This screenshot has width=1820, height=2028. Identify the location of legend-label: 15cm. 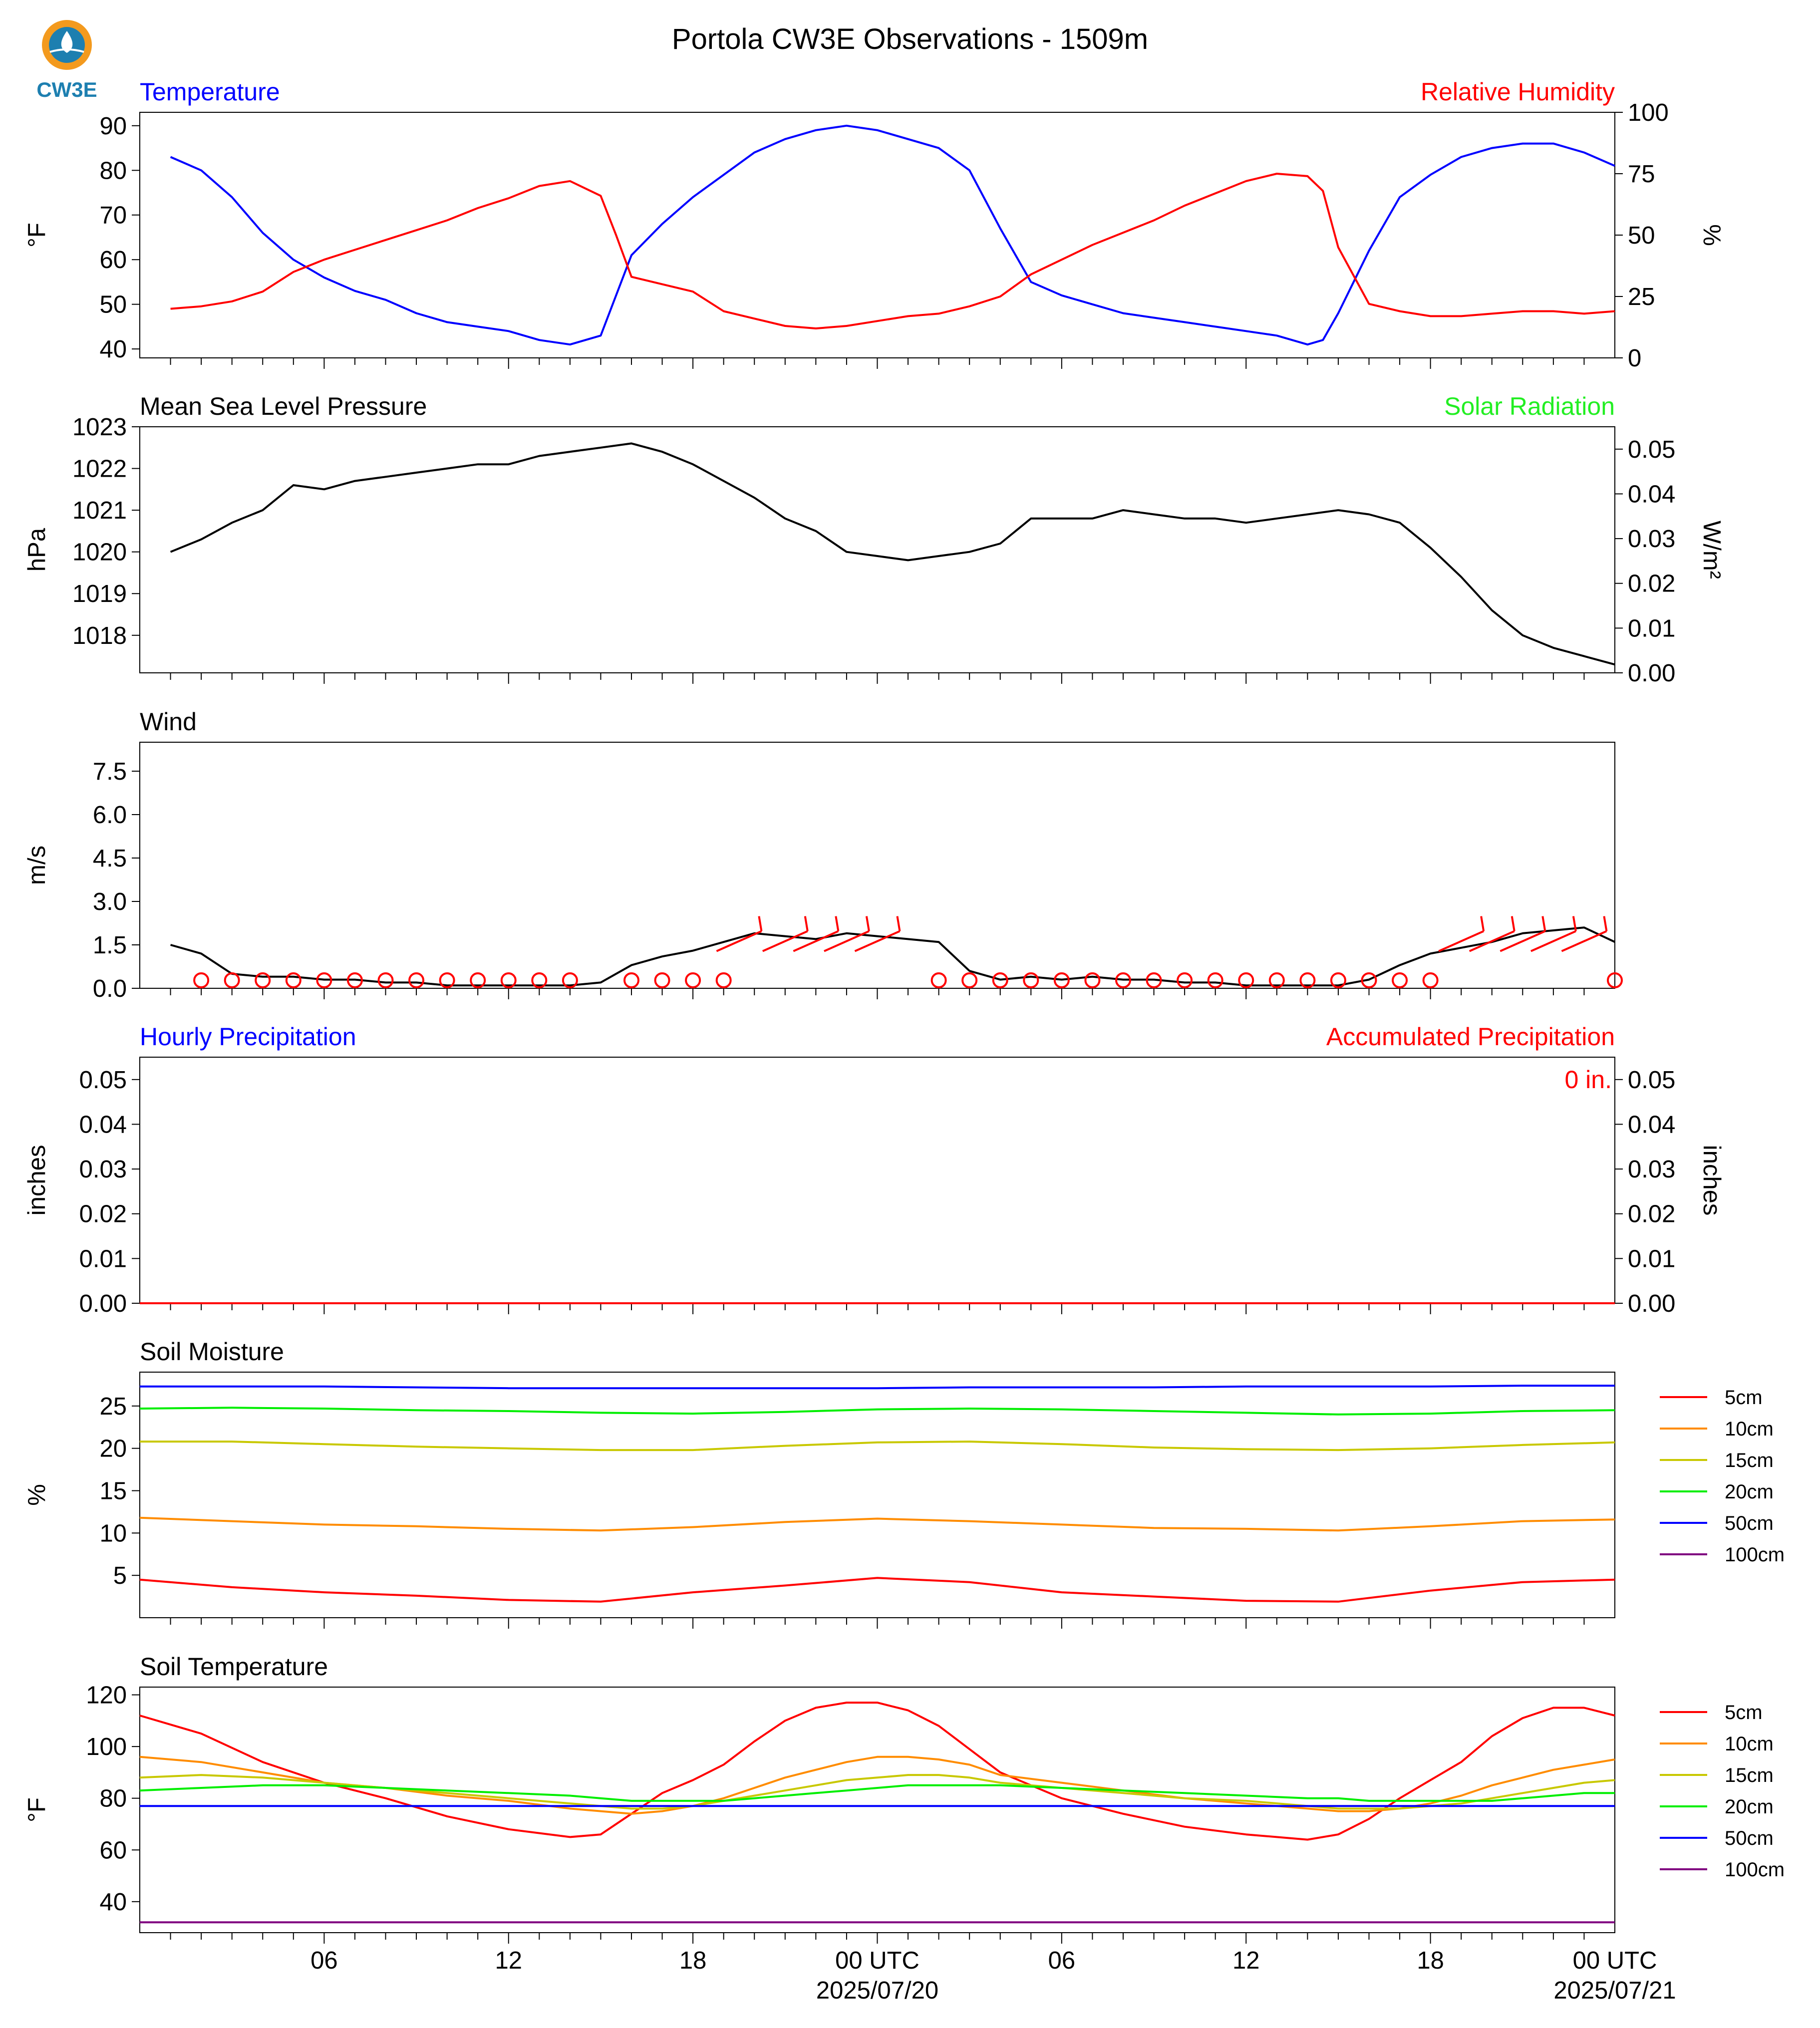
(1749, 1460).